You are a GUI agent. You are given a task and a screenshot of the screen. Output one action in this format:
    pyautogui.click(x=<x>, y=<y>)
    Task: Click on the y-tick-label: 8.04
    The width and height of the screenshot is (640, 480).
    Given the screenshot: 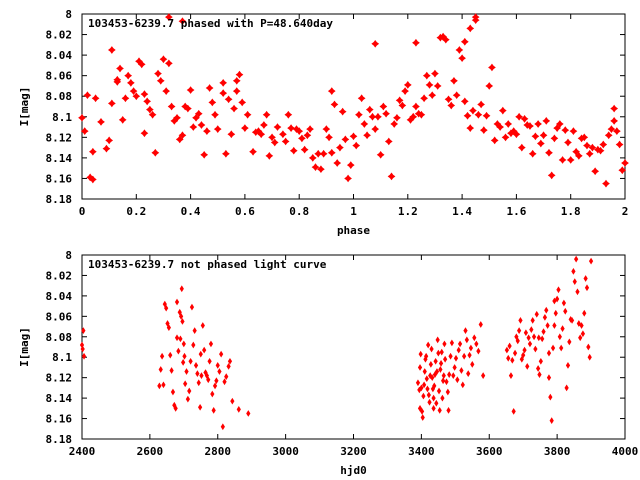 What is the action you would take?
    pyautogui.click(x=59, y=55)
    